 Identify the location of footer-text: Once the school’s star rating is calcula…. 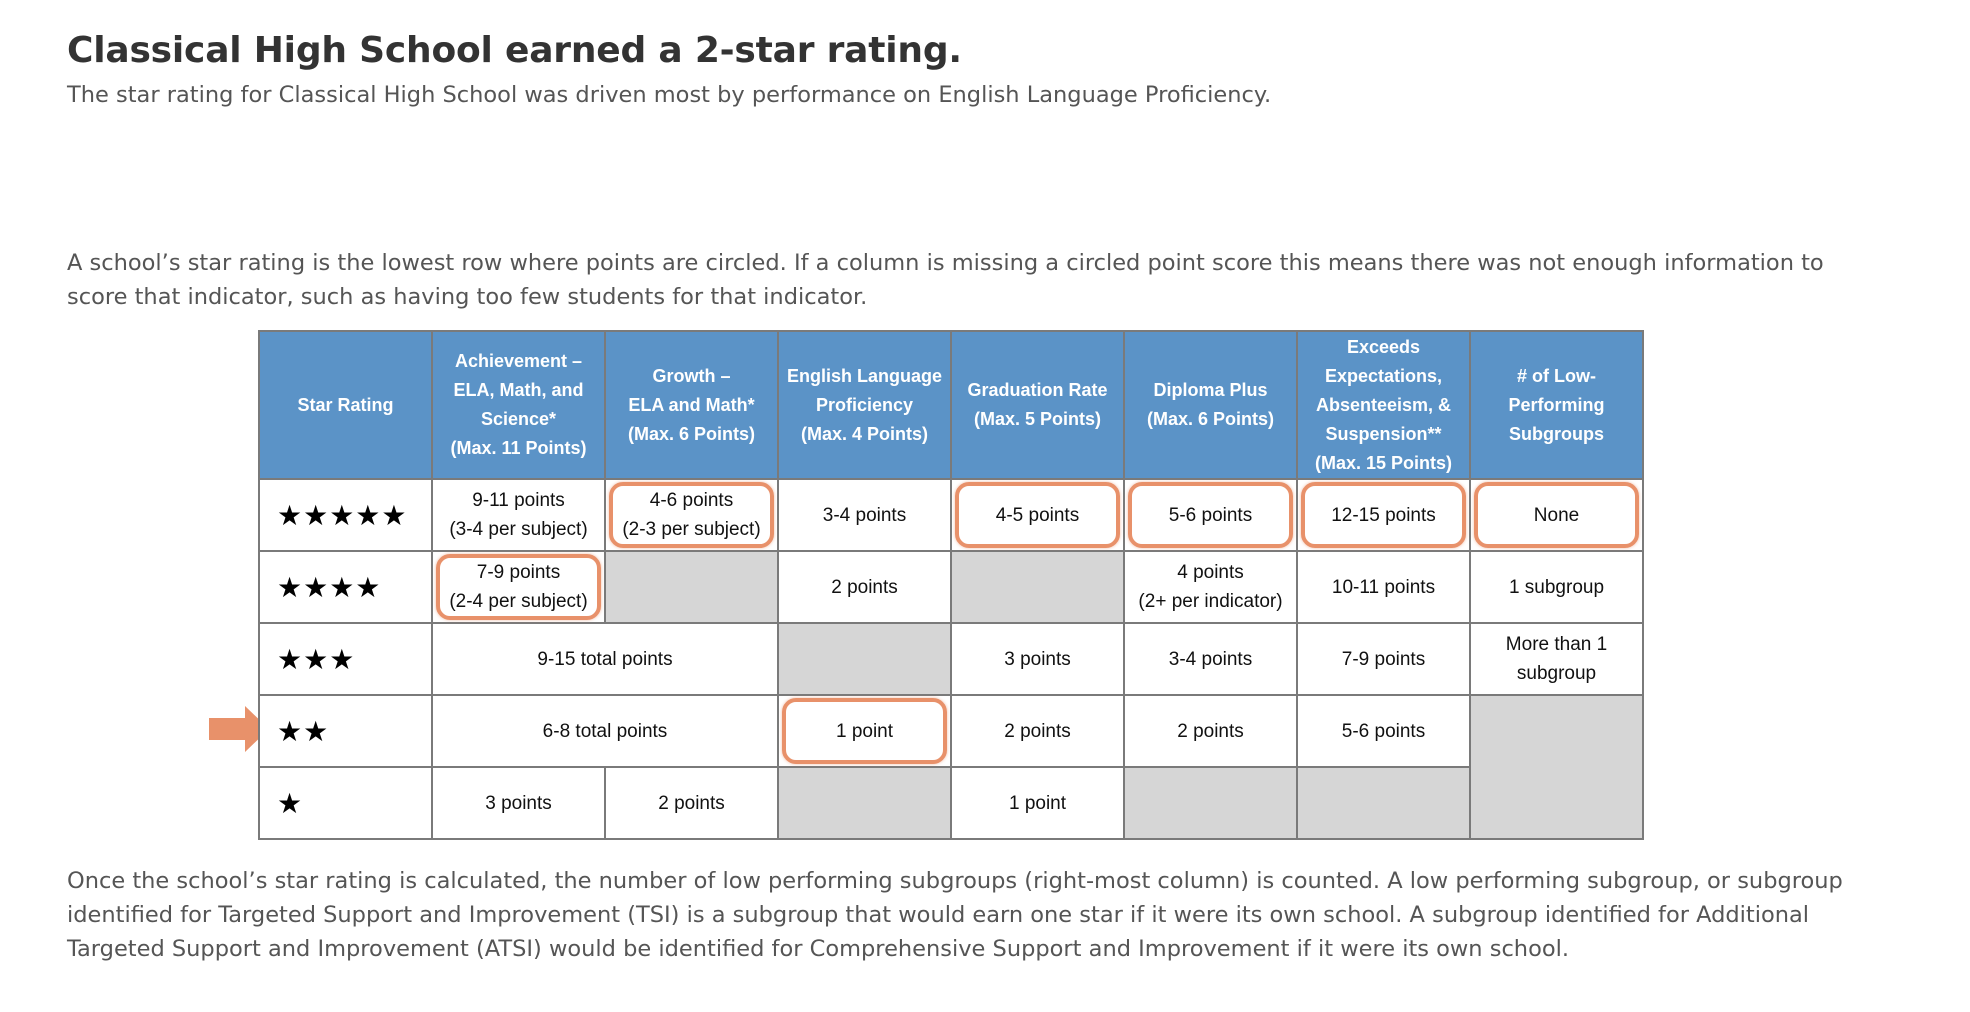
(967, 915).